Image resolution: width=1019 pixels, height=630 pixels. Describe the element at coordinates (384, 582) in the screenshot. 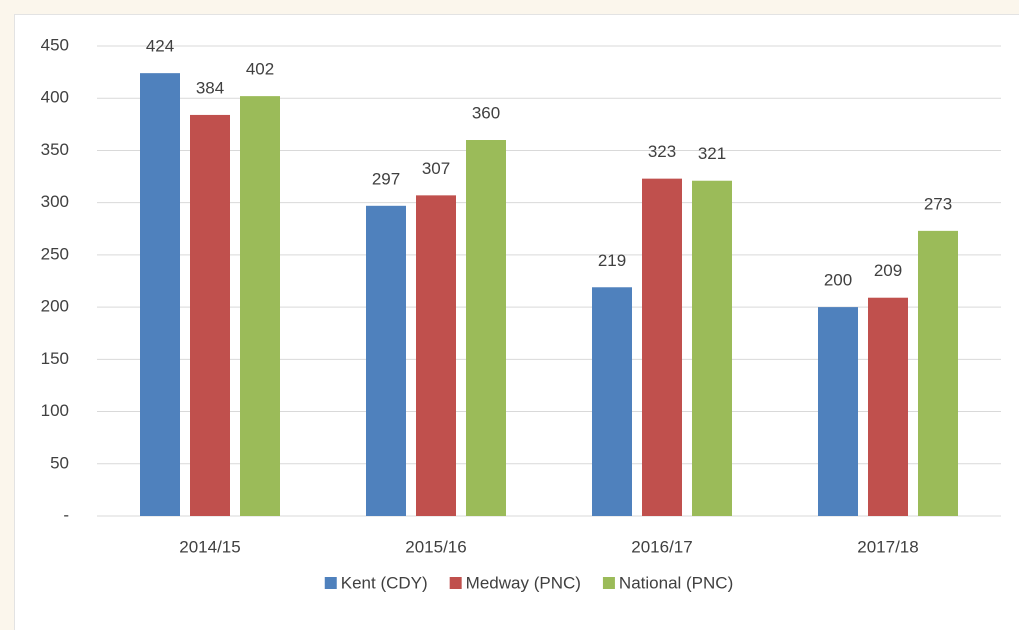

I see `legend-label: Kent (CDY)` at that location.